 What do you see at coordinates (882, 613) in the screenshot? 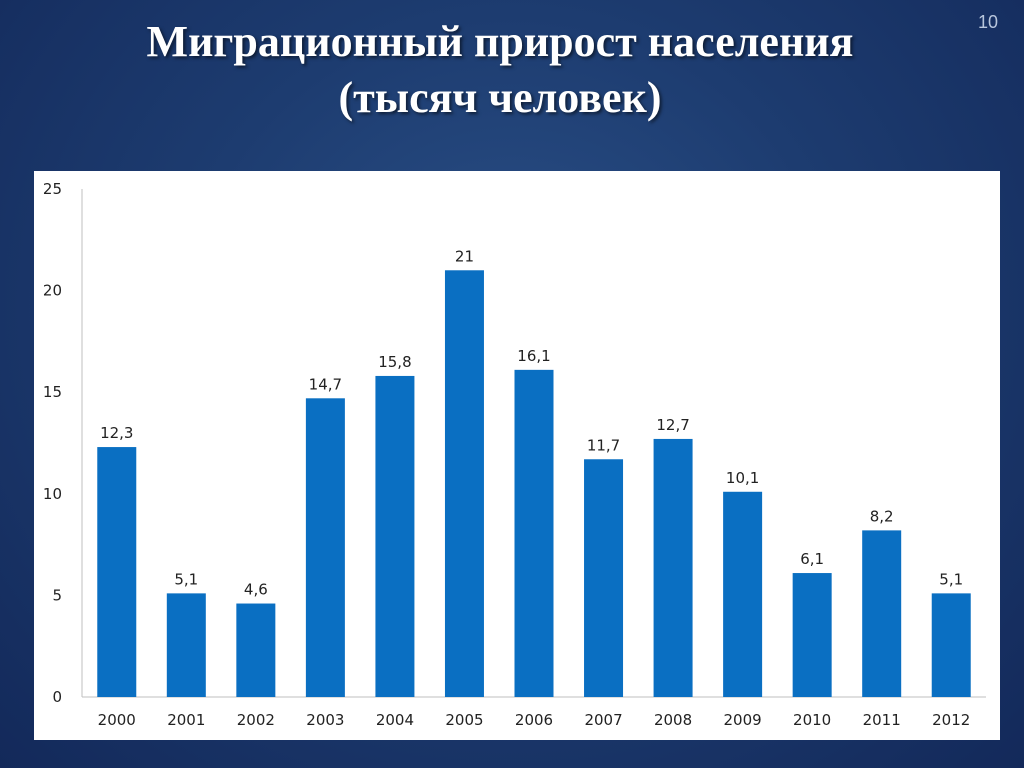
I see `bar-2011` at bounding box center [882, 613].